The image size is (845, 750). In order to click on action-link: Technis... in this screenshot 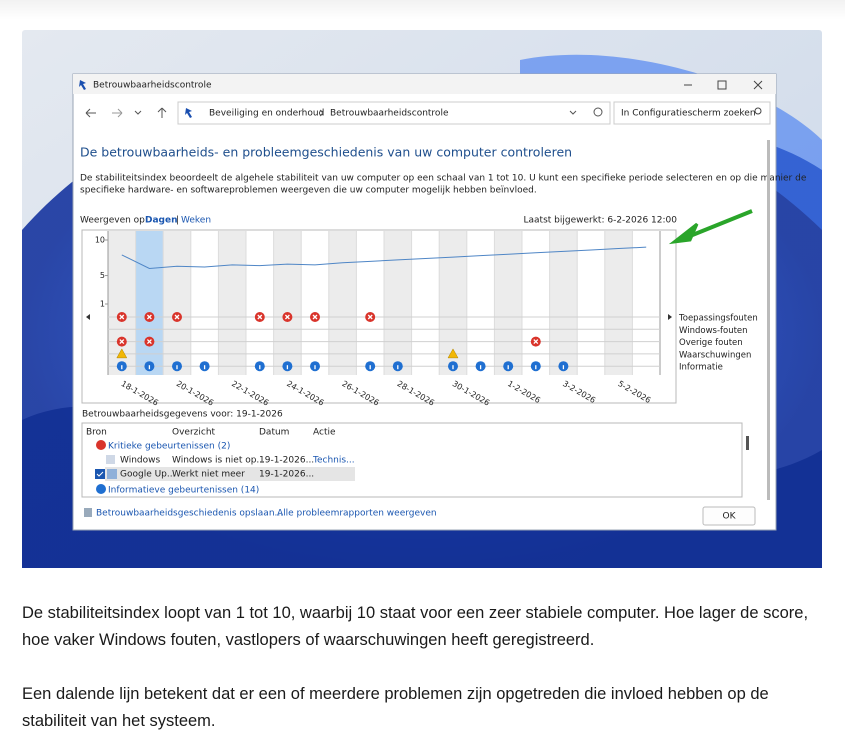, I will do `click(333, 461)`.